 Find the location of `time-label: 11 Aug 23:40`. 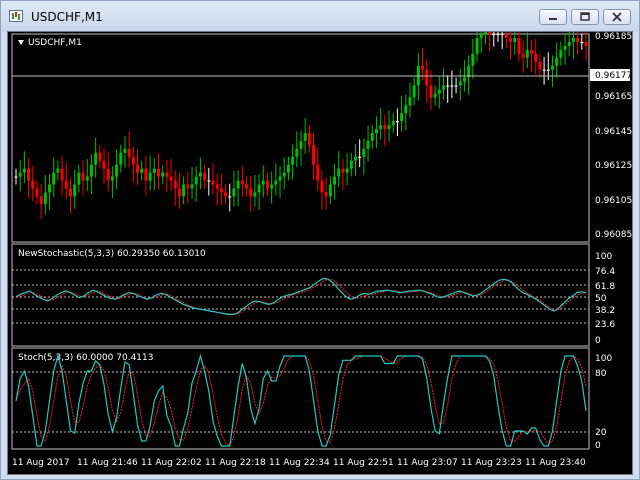

time-label: 11 Aug 23:40 is located at coordinates (555, 463).